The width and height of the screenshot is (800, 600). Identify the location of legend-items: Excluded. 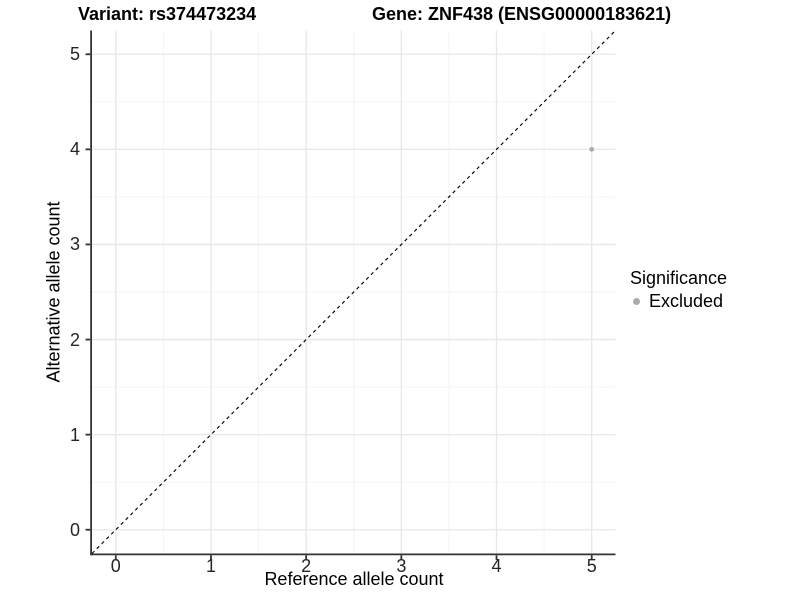
(678, 301).